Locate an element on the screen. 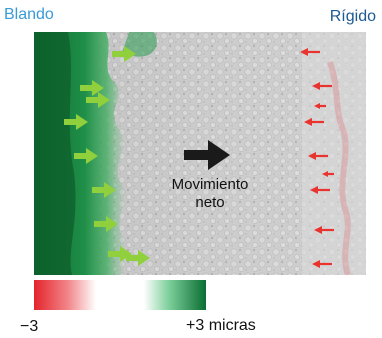 Image resolution: width=382 pixels, height=338 pixels. rigid-side-arrows is located at coordinates (317, 158).